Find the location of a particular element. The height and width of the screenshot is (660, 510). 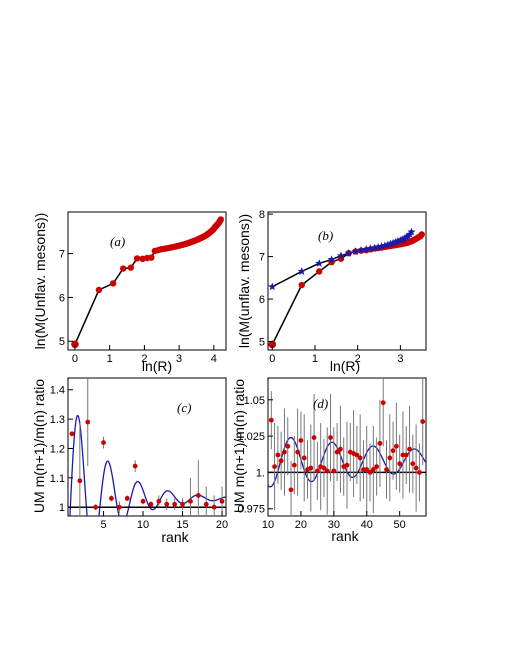

panel-c-frame is located at coordinates (147, 447).